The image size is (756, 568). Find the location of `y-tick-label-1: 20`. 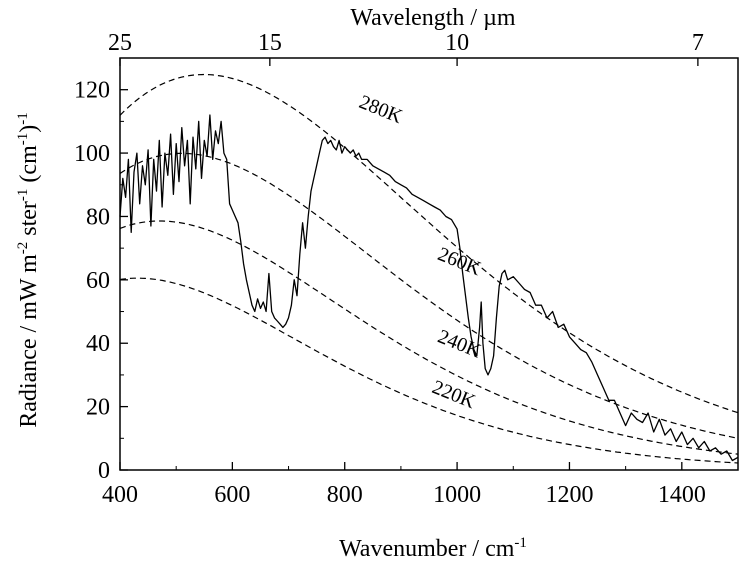

y-tick-label-1: 20 is located at coordinates (98, 408).